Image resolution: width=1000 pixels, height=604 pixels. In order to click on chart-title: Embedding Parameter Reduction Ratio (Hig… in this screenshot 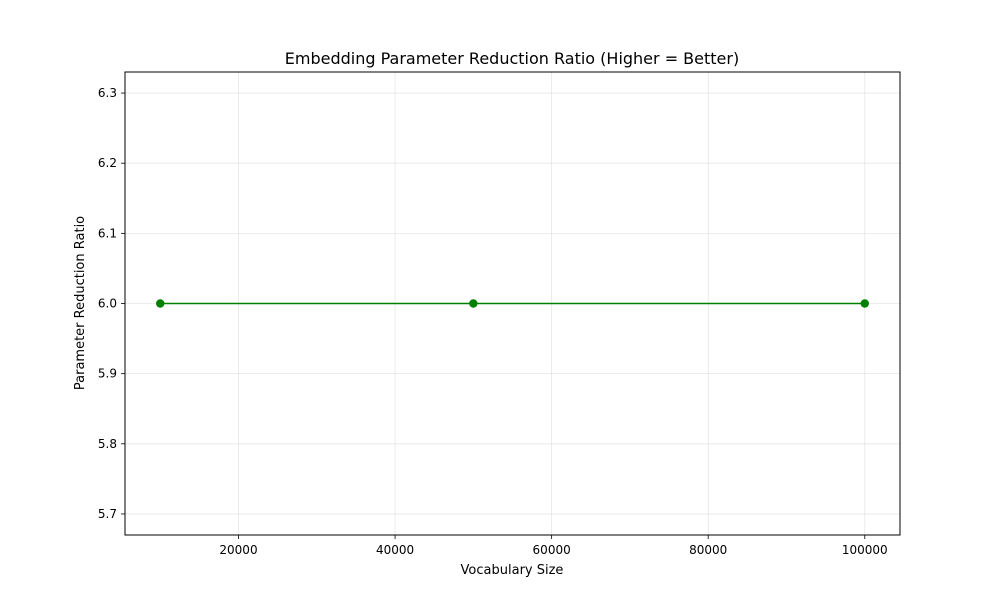, I will do `click(512, 58)`.